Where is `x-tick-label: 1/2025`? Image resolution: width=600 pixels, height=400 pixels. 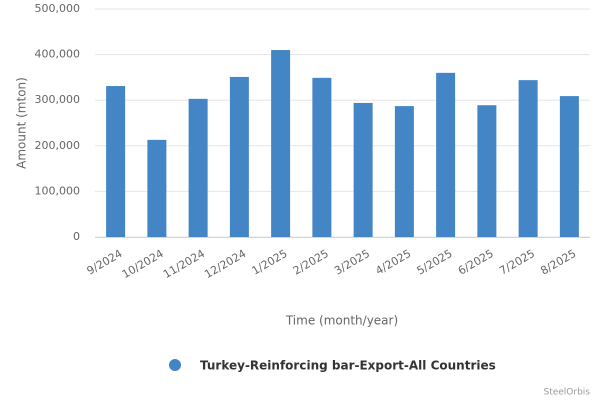 x-tick-label: 1/2025 is located at coordinates (270, 262).